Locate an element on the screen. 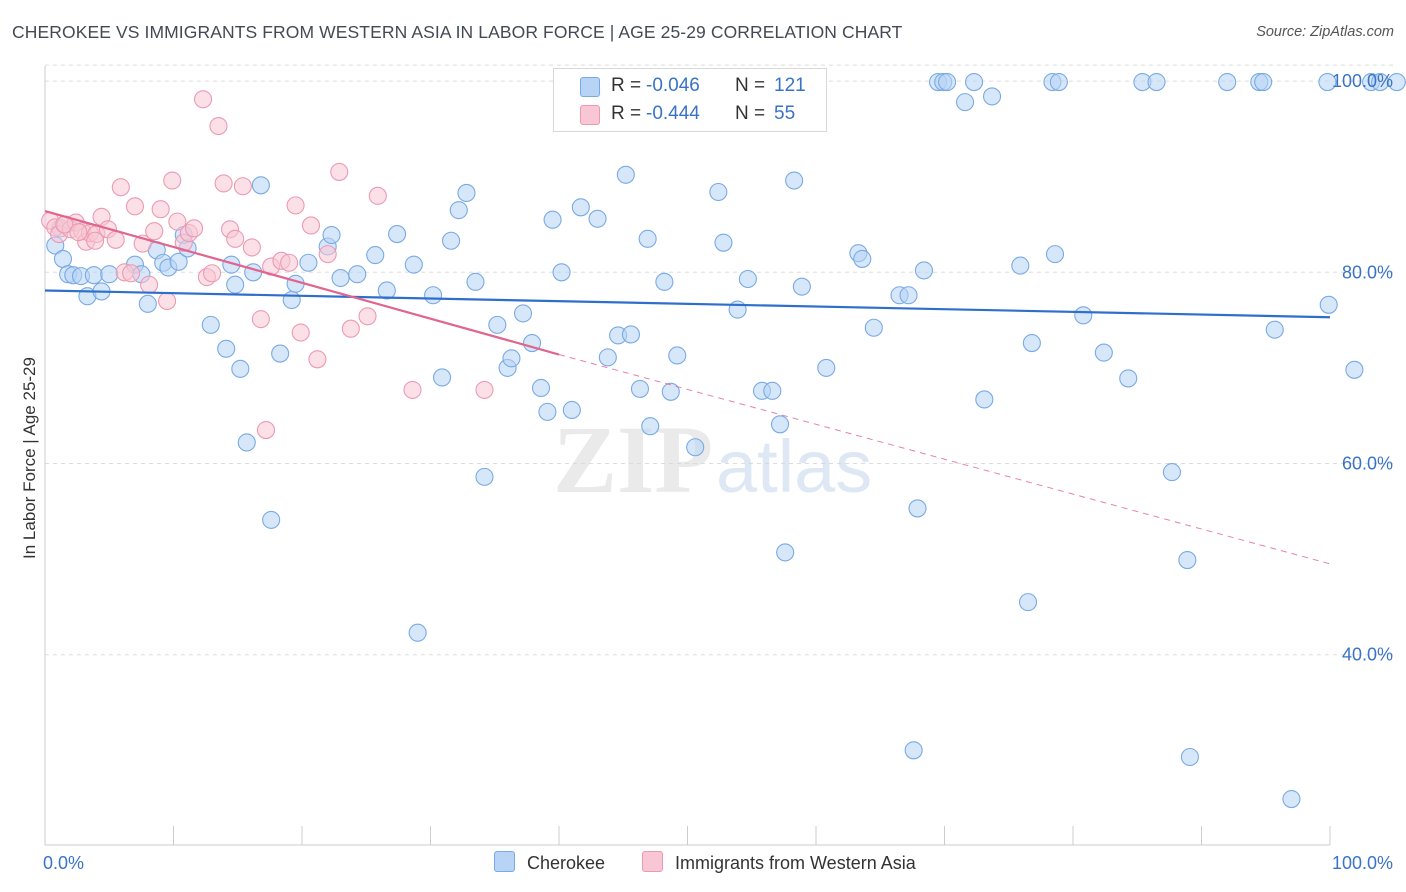 The height and width of the screenshot is (892, 1406). series-legend-immigrants: Immigrants from Western Asia is located at coordinates (779, 862).